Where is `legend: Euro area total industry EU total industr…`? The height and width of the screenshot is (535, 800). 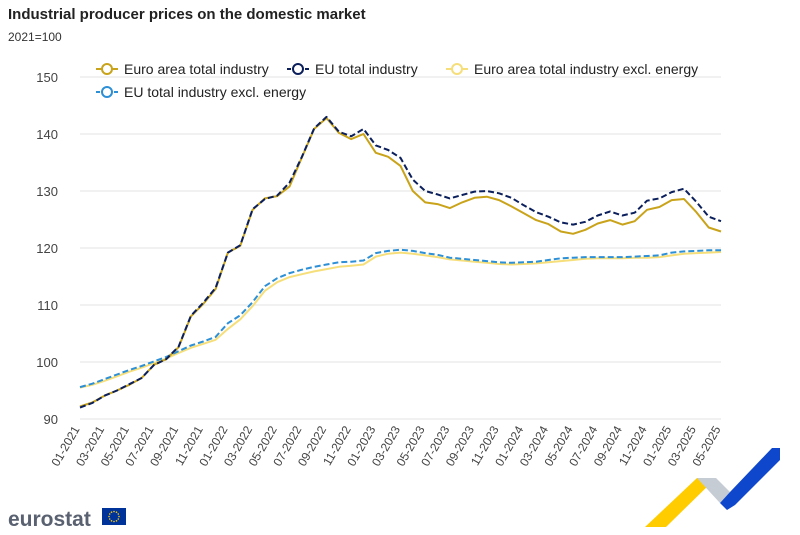
legend: Euro area total industry EU total industr… is located at coordinates (397, 80).